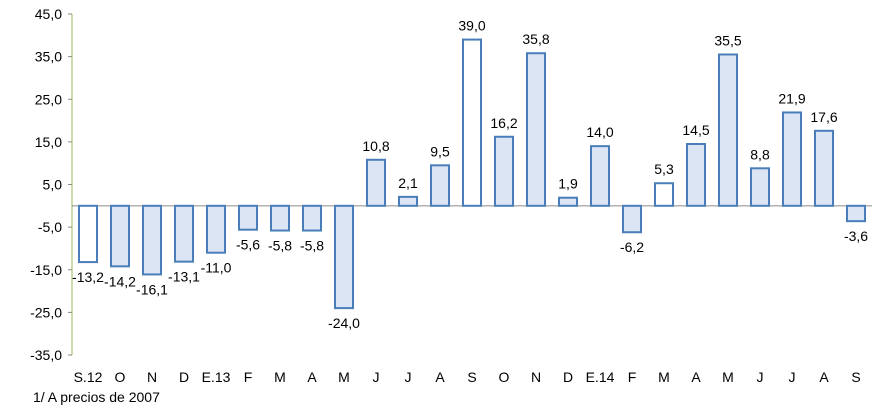 Image resolution: width=877 pixels, height=407 pixels. I want to click on data-label: -14,2, so click(120, 281).